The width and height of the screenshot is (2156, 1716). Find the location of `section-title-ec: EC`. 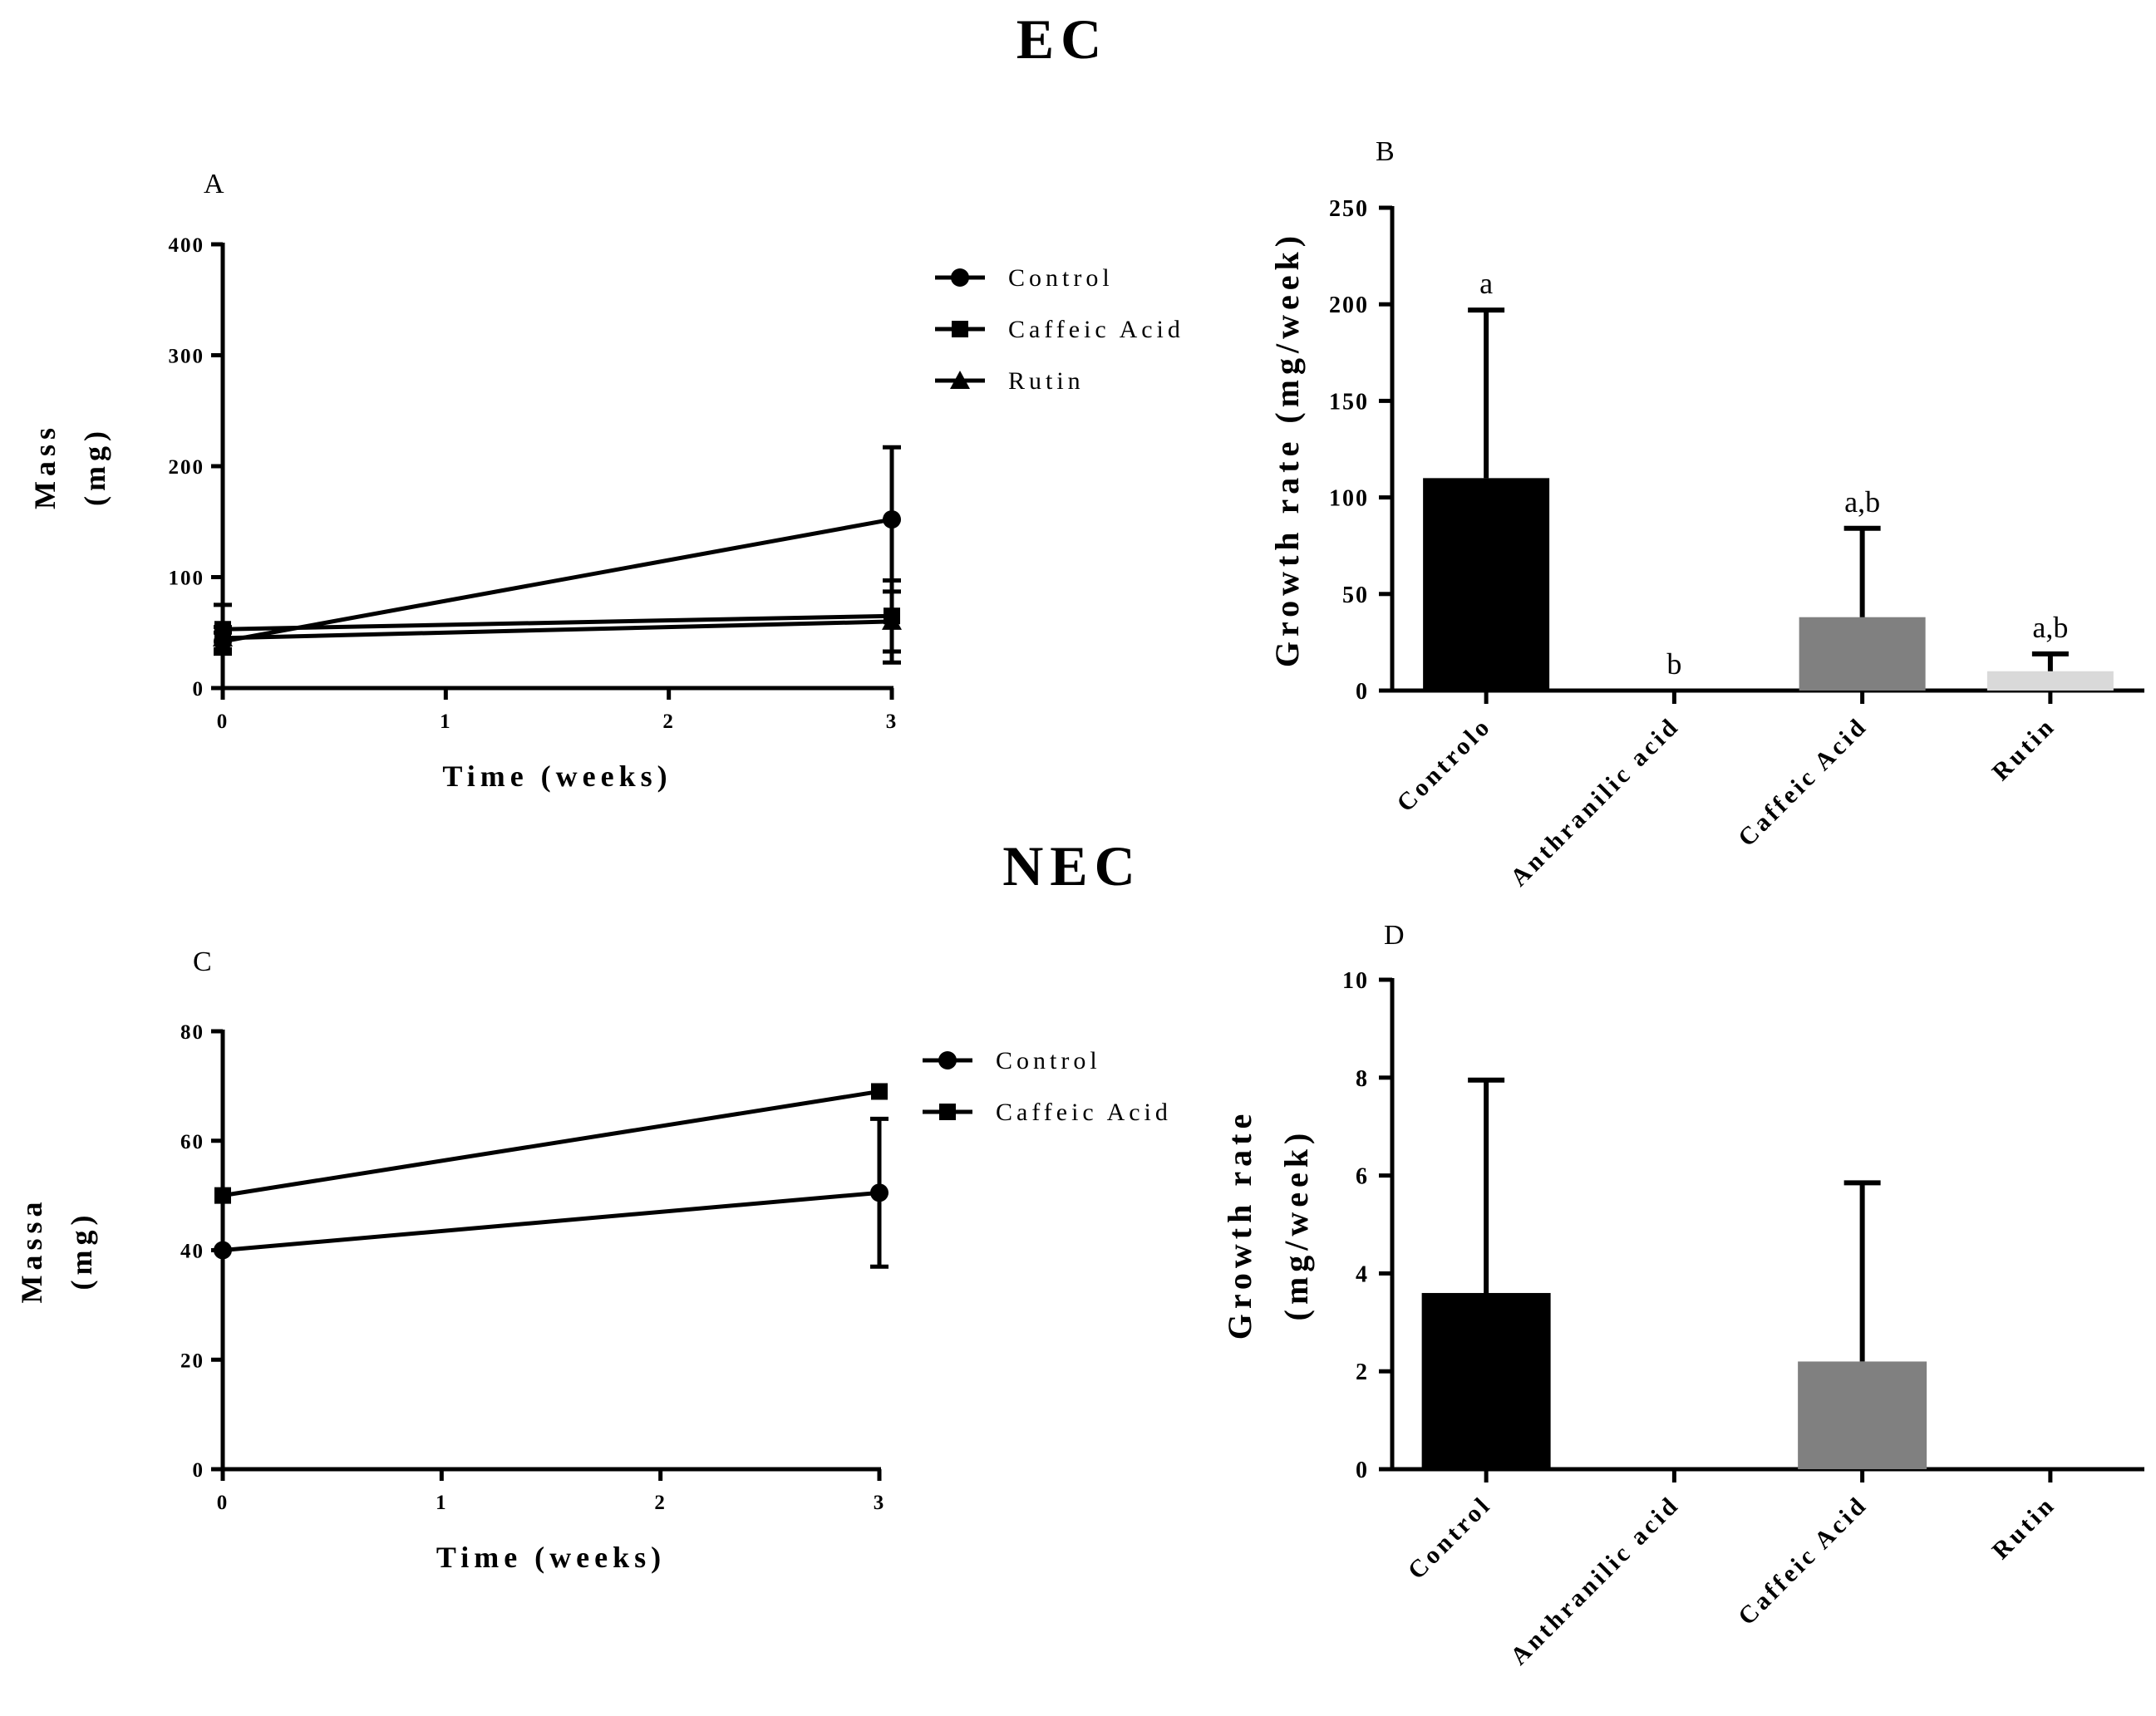

section-title-ec: EC is located at coordinates (1062, 39).